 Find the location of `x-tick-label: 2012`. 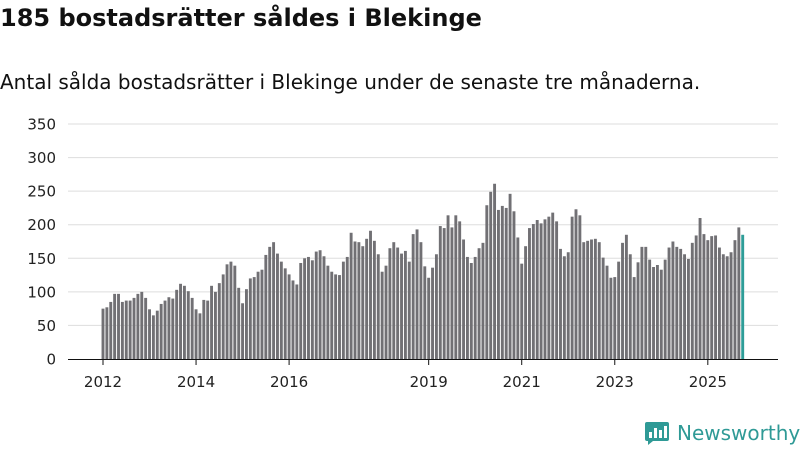

x-tick-label: 2012 is located at coordinates (103, 382).